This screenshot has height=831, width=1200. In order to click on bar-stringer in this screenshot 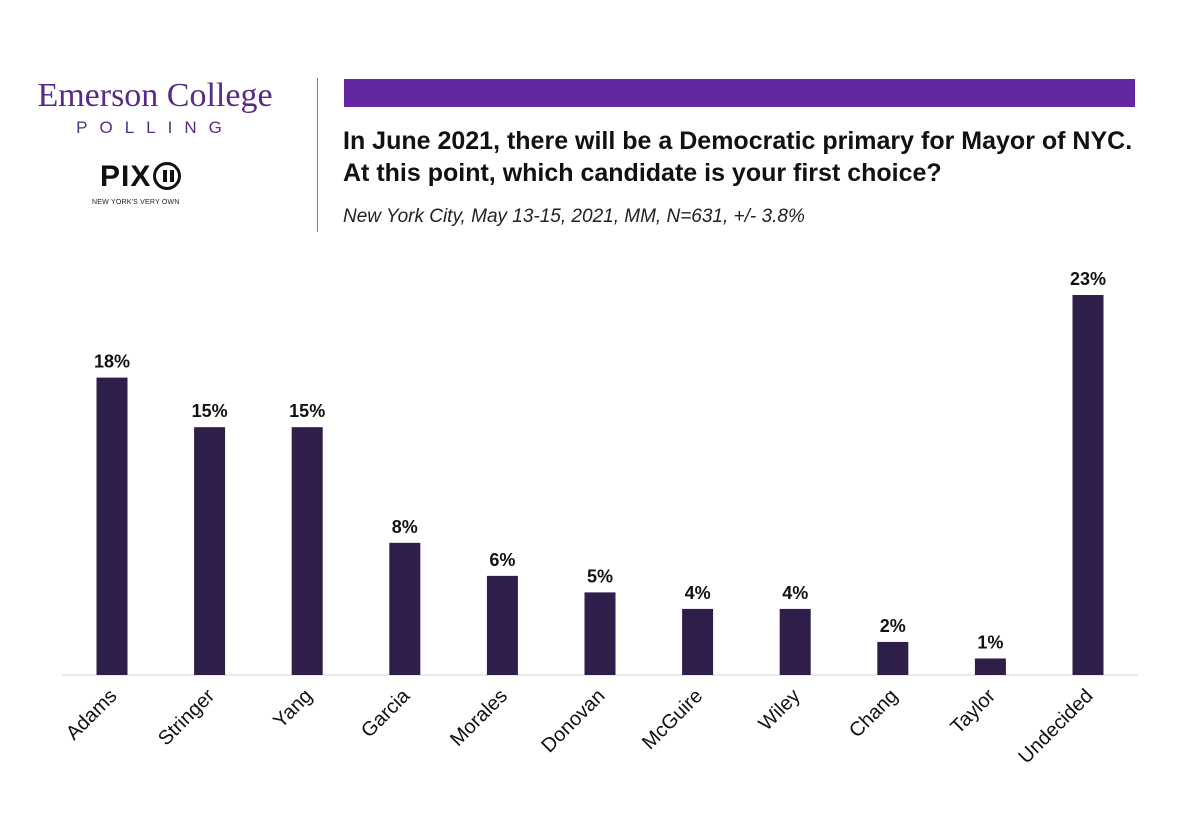, I will do `click(210, 551)`.